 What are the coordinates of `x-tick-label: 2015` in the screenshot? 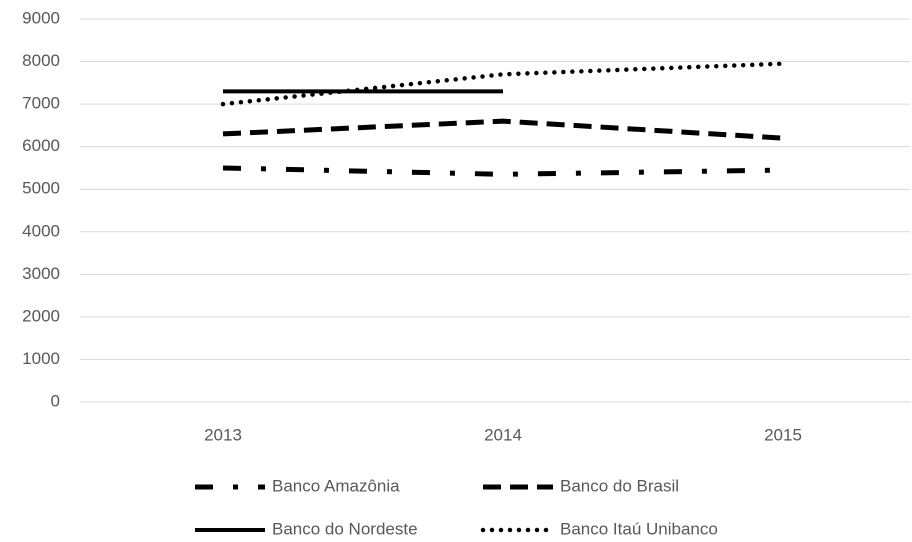 It's located at (783, 434).